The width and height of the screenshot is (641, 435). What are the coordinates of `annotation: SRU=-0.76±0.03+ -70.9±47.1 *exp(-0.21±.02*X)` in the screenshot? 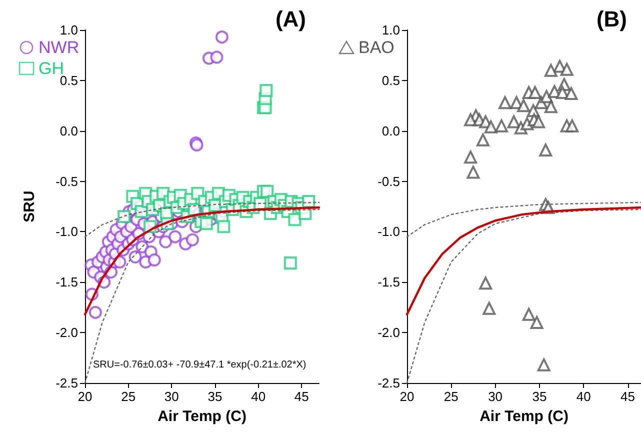 It's located at (199, 365).